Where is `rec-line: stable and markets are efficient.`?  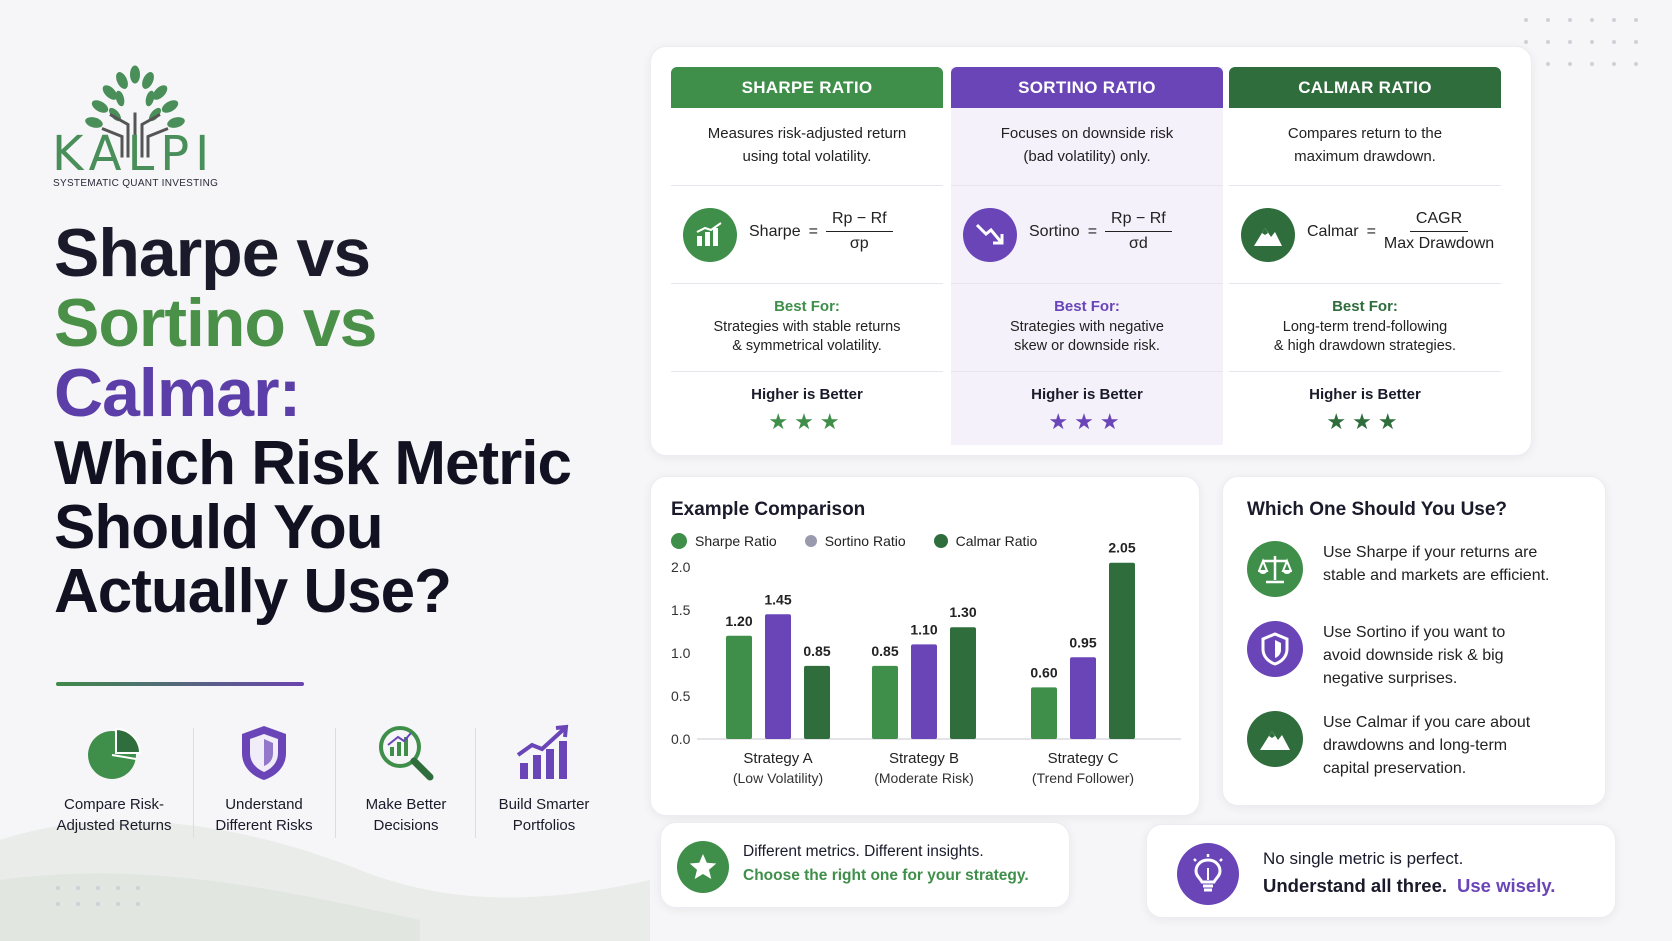 rec-line: stable and markets are efficient. is located at coordinates (1436, 575).